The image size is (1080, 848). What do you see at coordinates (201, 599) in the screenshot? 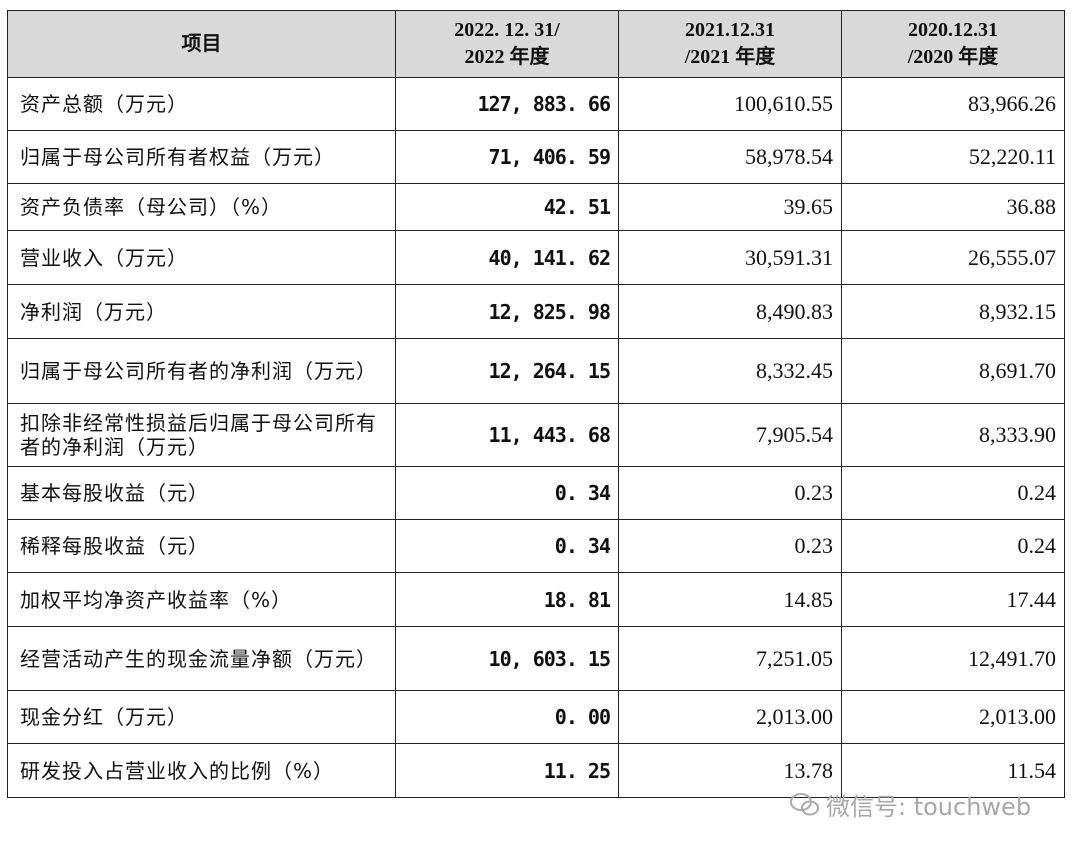
I see `row-label: 加权平均净资产收益率（%）` at bounding box center [201, 599].